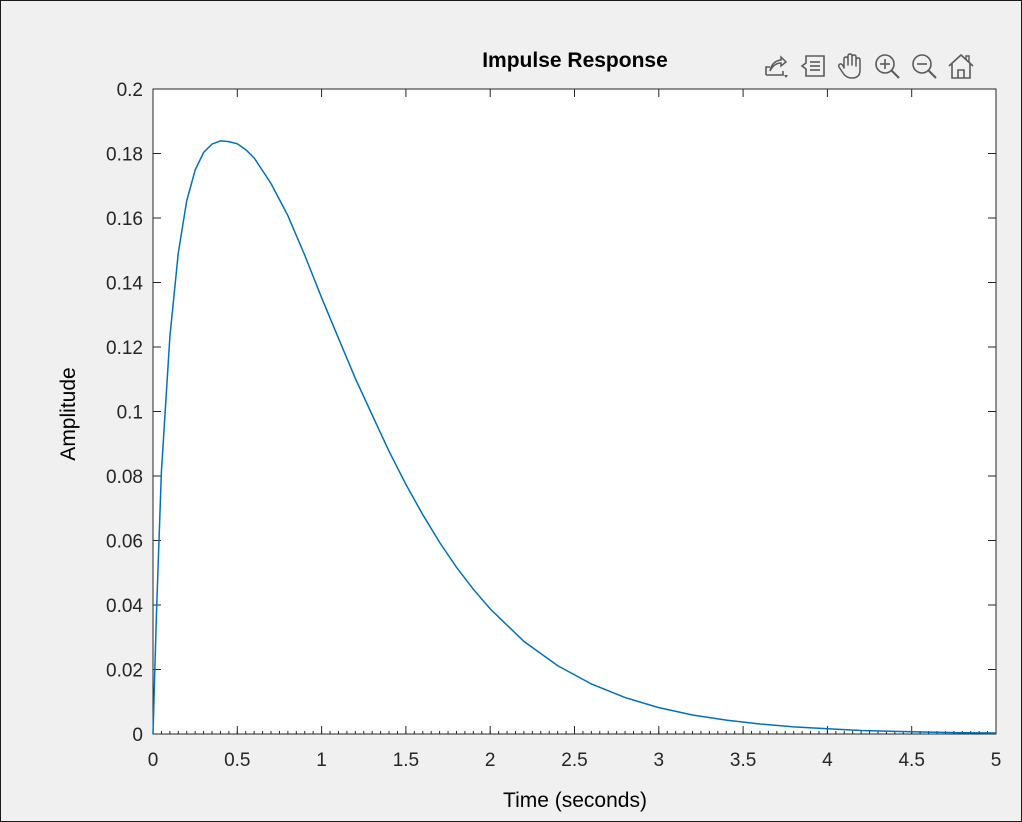  I want to click on y-tick-label: 0.14, so click(124, 284).